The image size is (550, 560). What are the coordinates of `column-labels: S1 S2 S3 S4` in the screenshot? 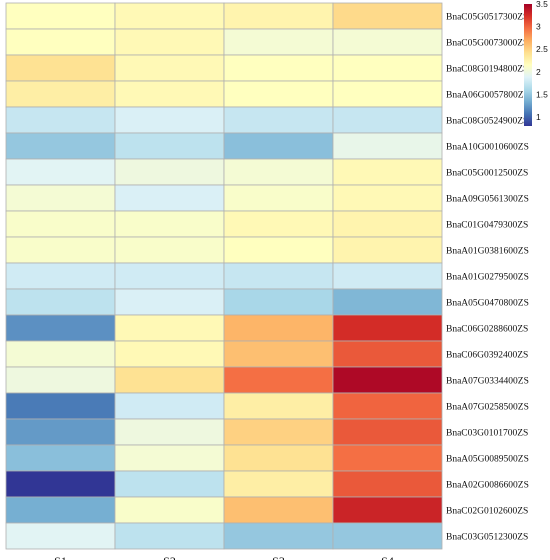 It's located at (224, 557).